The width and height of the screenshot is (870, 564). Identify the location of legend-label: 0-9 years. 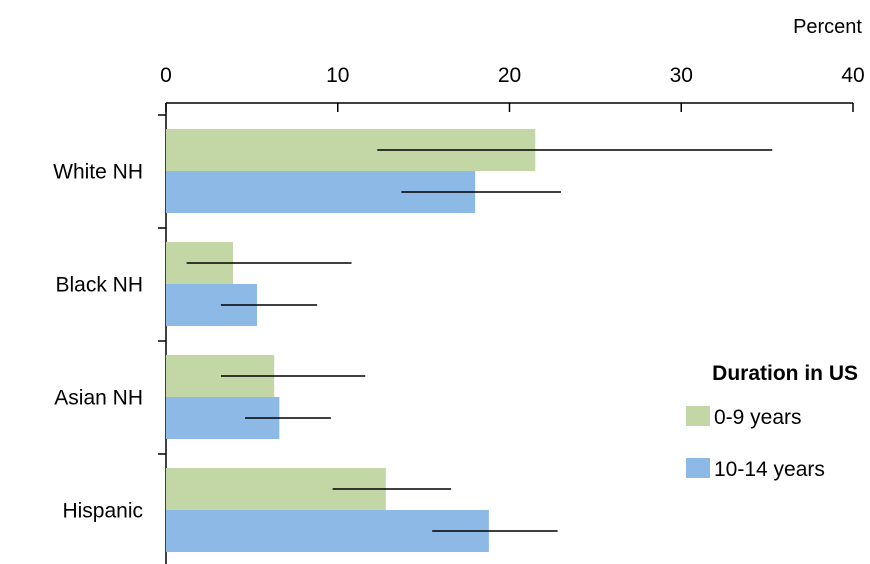
(758, 417).